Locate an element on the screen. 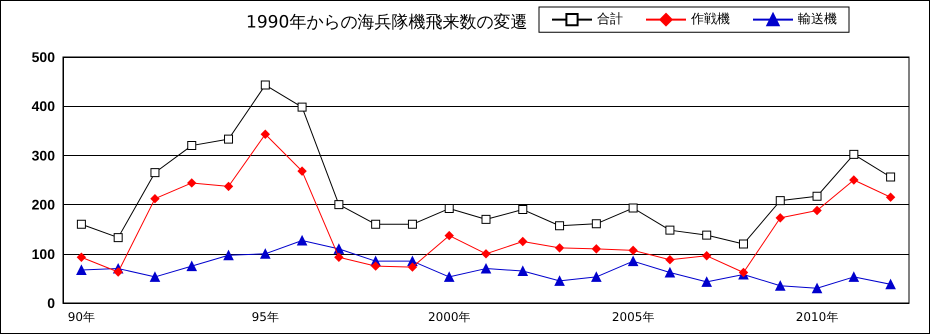 The image size is (930, 334). x-tick-label: 2000年 is located at coordinates (449, 317).